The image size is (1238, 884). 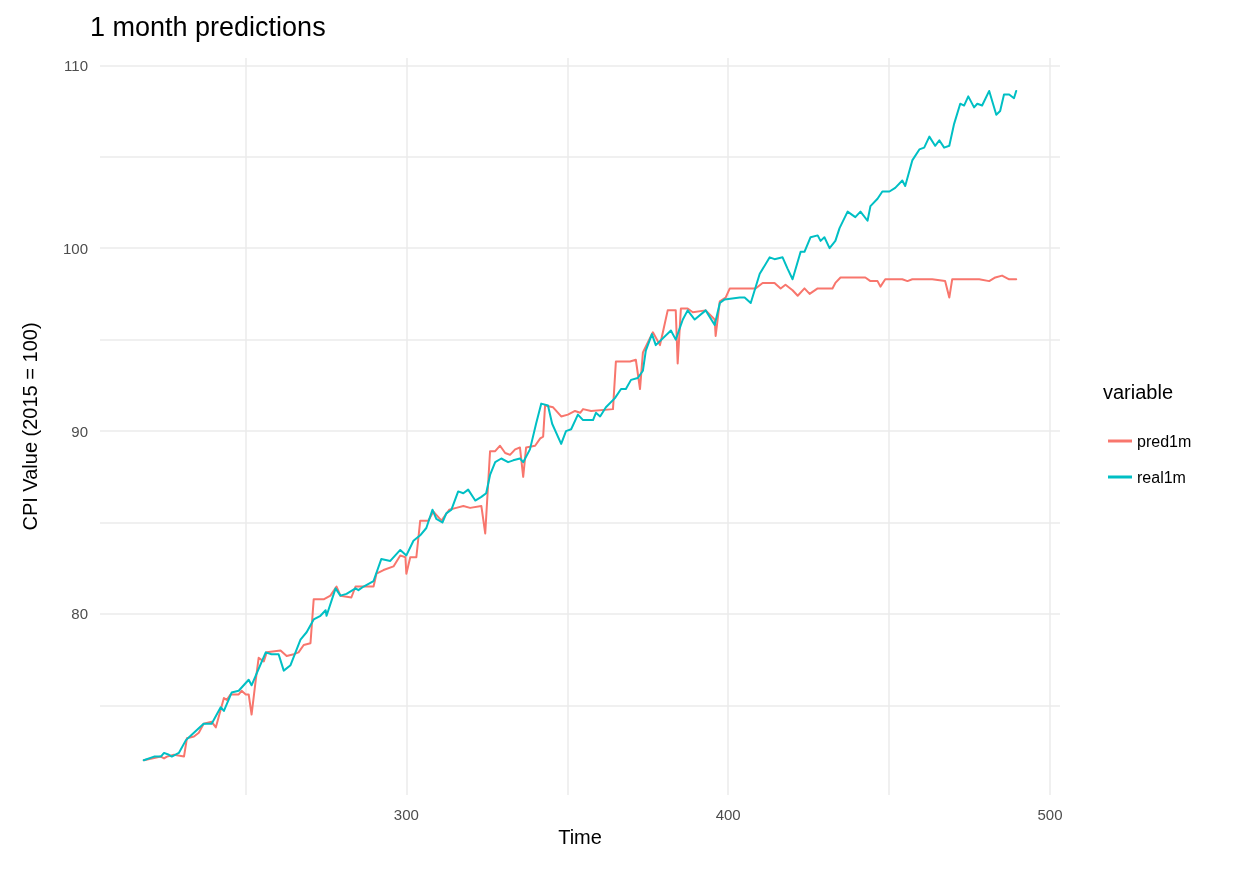 I want to click on x-tick-label: 400, so click(x=728, y=814).